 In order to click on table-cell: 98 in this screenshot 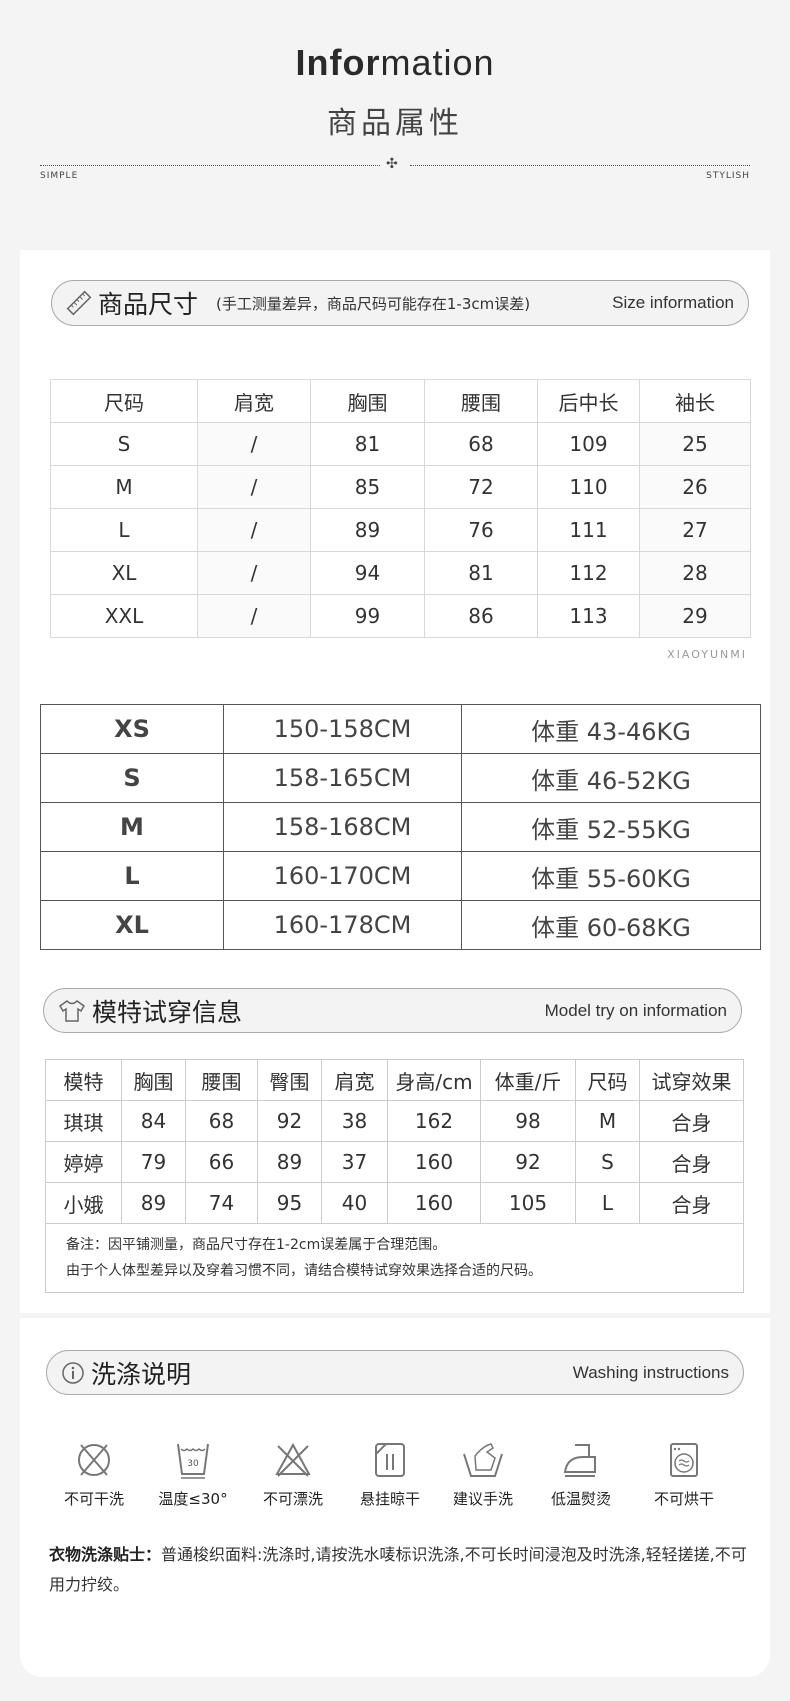, I will do `click(528, 1121)`.